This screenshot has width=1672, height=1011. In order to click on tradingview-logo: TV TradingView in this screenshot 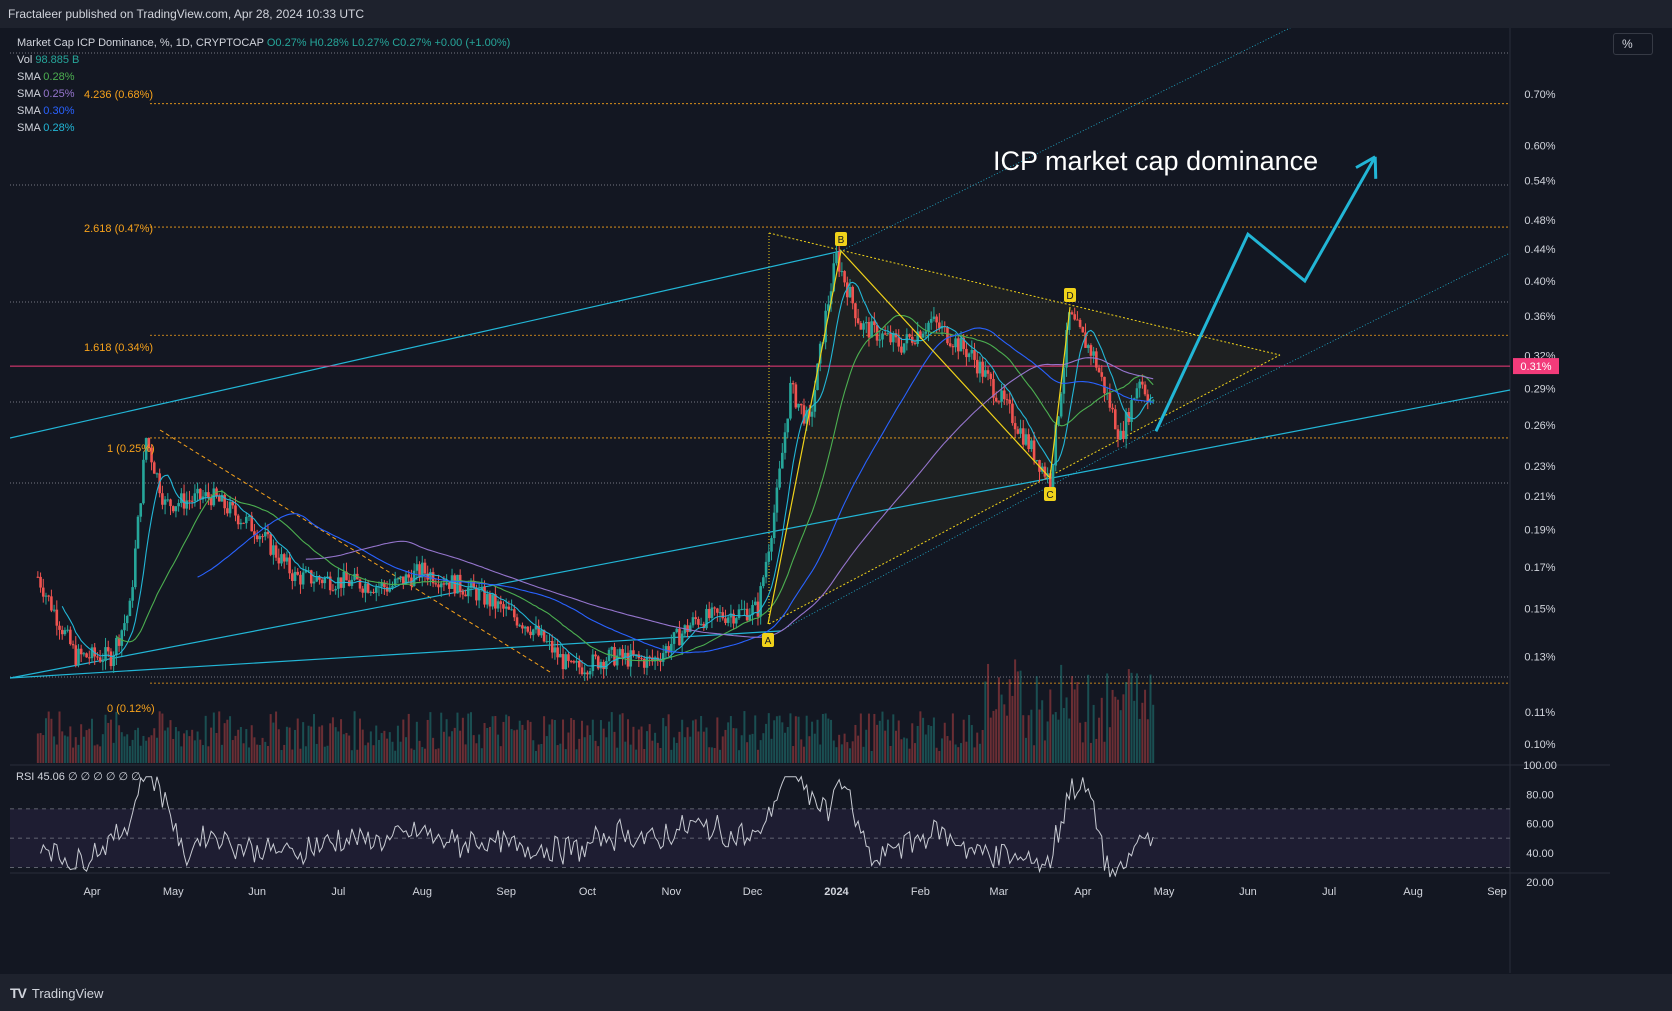, I will do `click(57, 993)`.